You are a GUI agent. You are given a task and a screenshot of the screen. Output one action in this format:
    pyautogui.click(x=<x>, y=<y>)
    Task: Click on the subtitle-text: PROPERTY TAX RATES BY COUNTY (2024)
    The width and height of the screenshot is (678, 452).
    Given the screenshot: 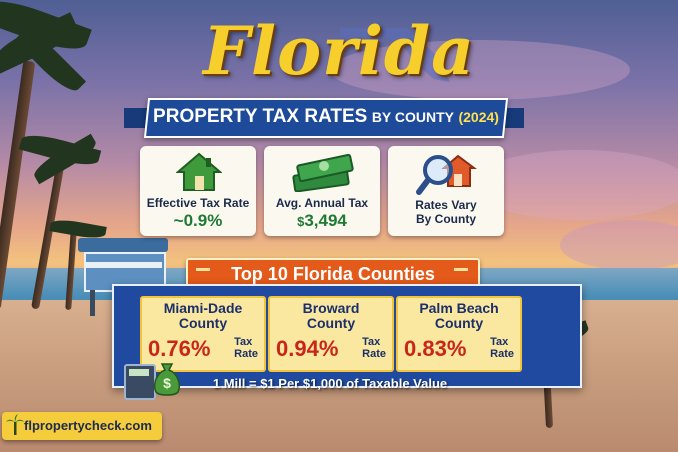 What is the action you would take?
    pyautogui.click(x=326, y=117)
    